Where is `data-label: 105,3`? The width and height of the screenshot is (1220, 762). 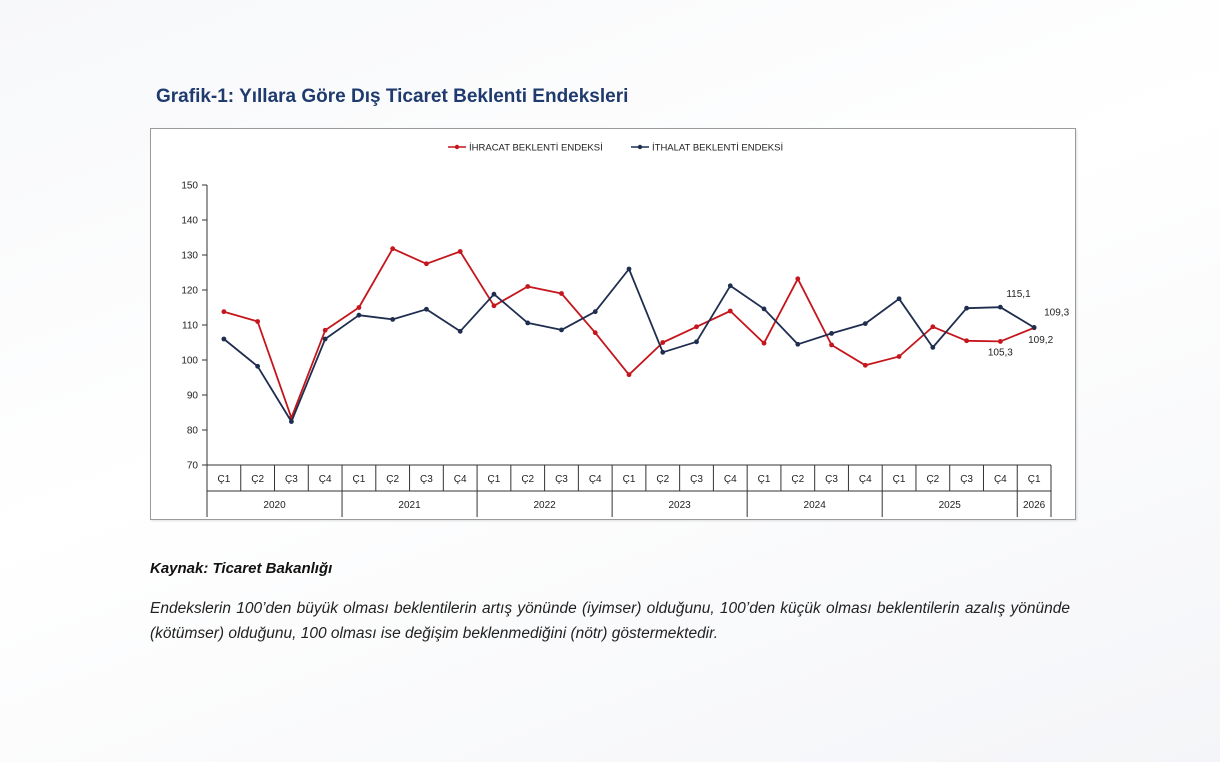 data-label: 105,3 is located at coordinates (1000, 352).